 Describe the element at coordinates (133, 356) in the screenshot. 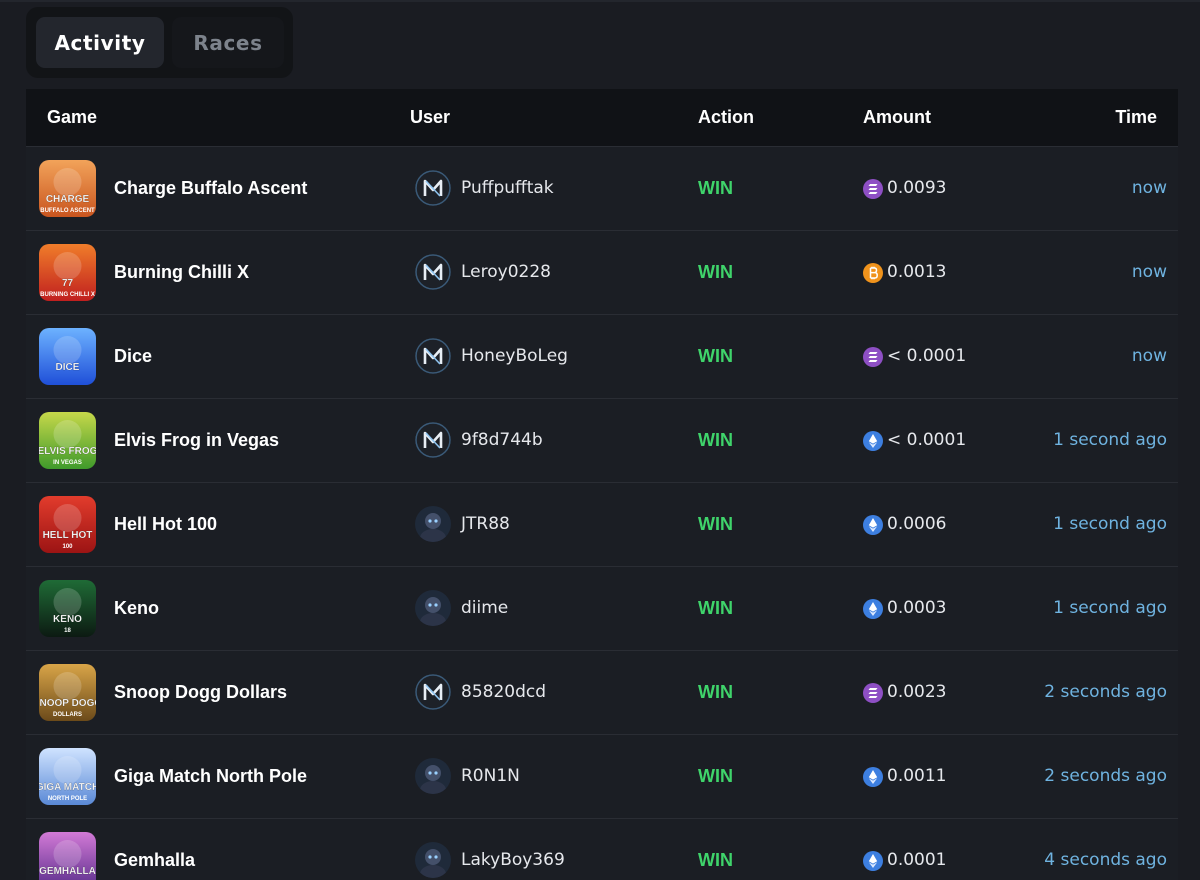

I see `game-name-link: Dice` at that location.